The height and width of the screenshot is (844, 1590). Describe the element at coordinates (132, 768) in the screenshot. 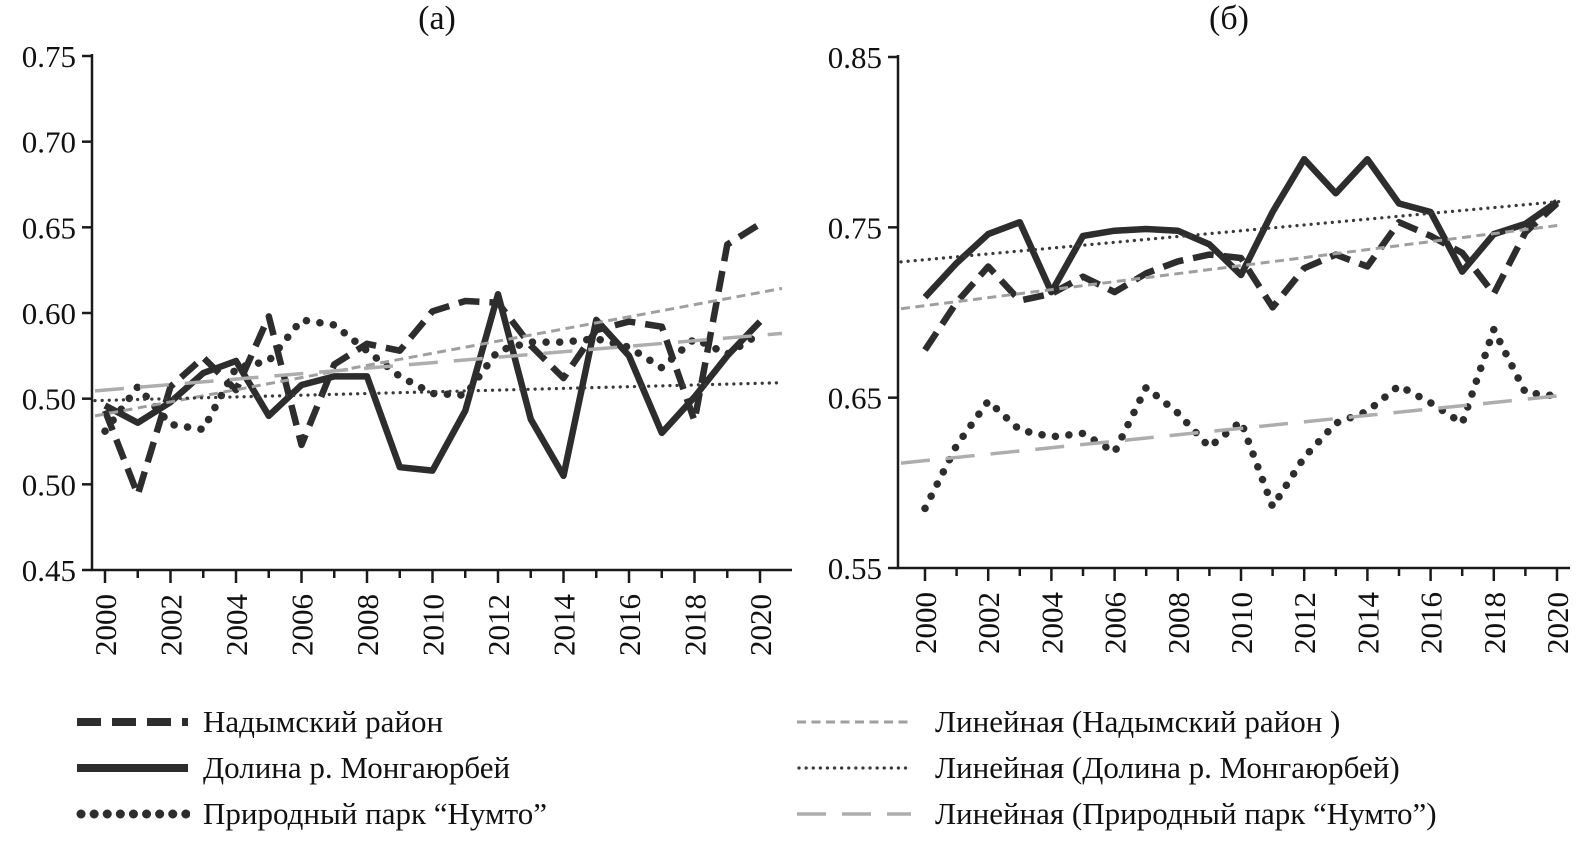

I see `solid-line-sample` at that location.